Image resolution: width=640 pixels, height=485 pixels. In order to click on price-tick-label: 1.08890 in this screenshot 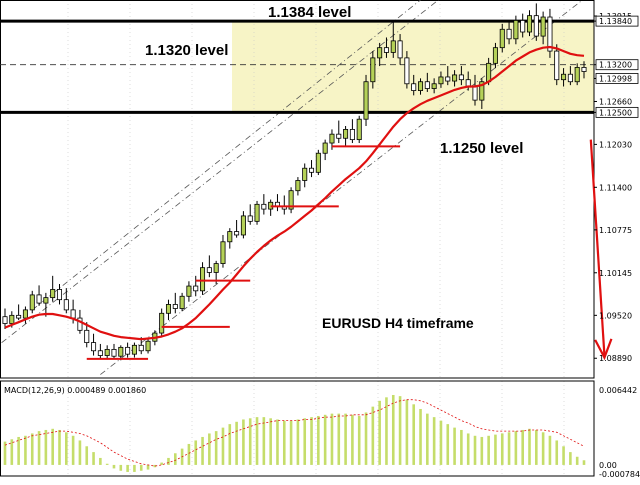, I will do `click(615, 358)`.